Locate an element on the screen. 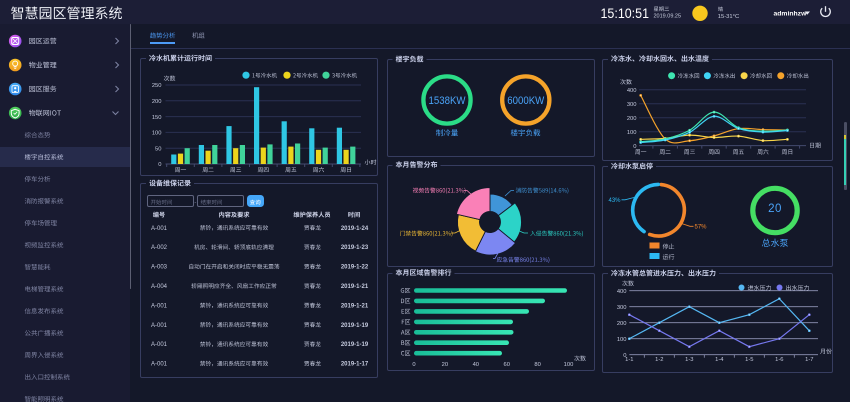  svg-text: 2019-1-24 is located at coordinates (355, 229).